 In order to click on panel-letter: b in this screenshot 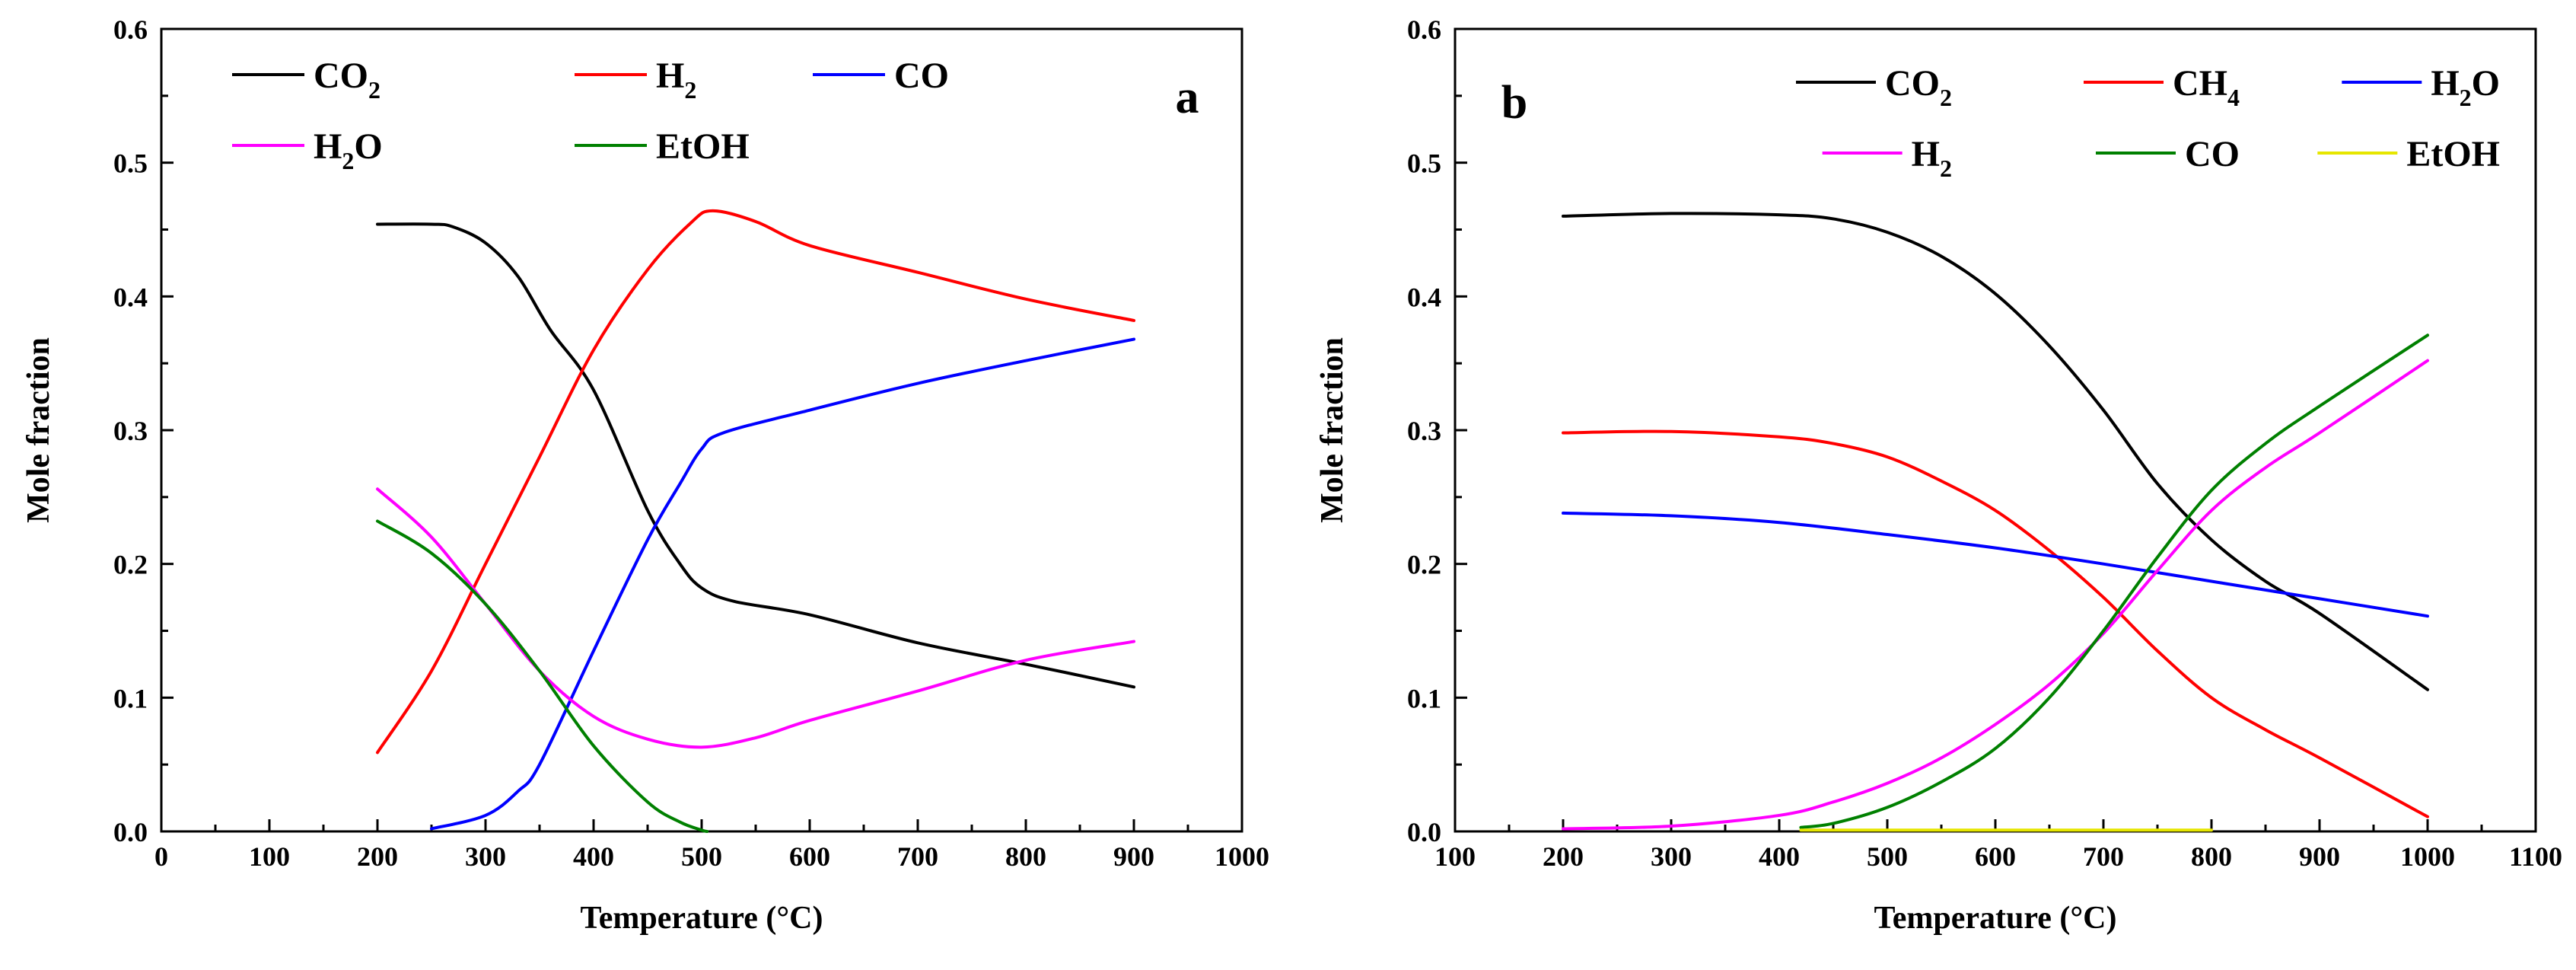, I will do `click(1514, 103)`.